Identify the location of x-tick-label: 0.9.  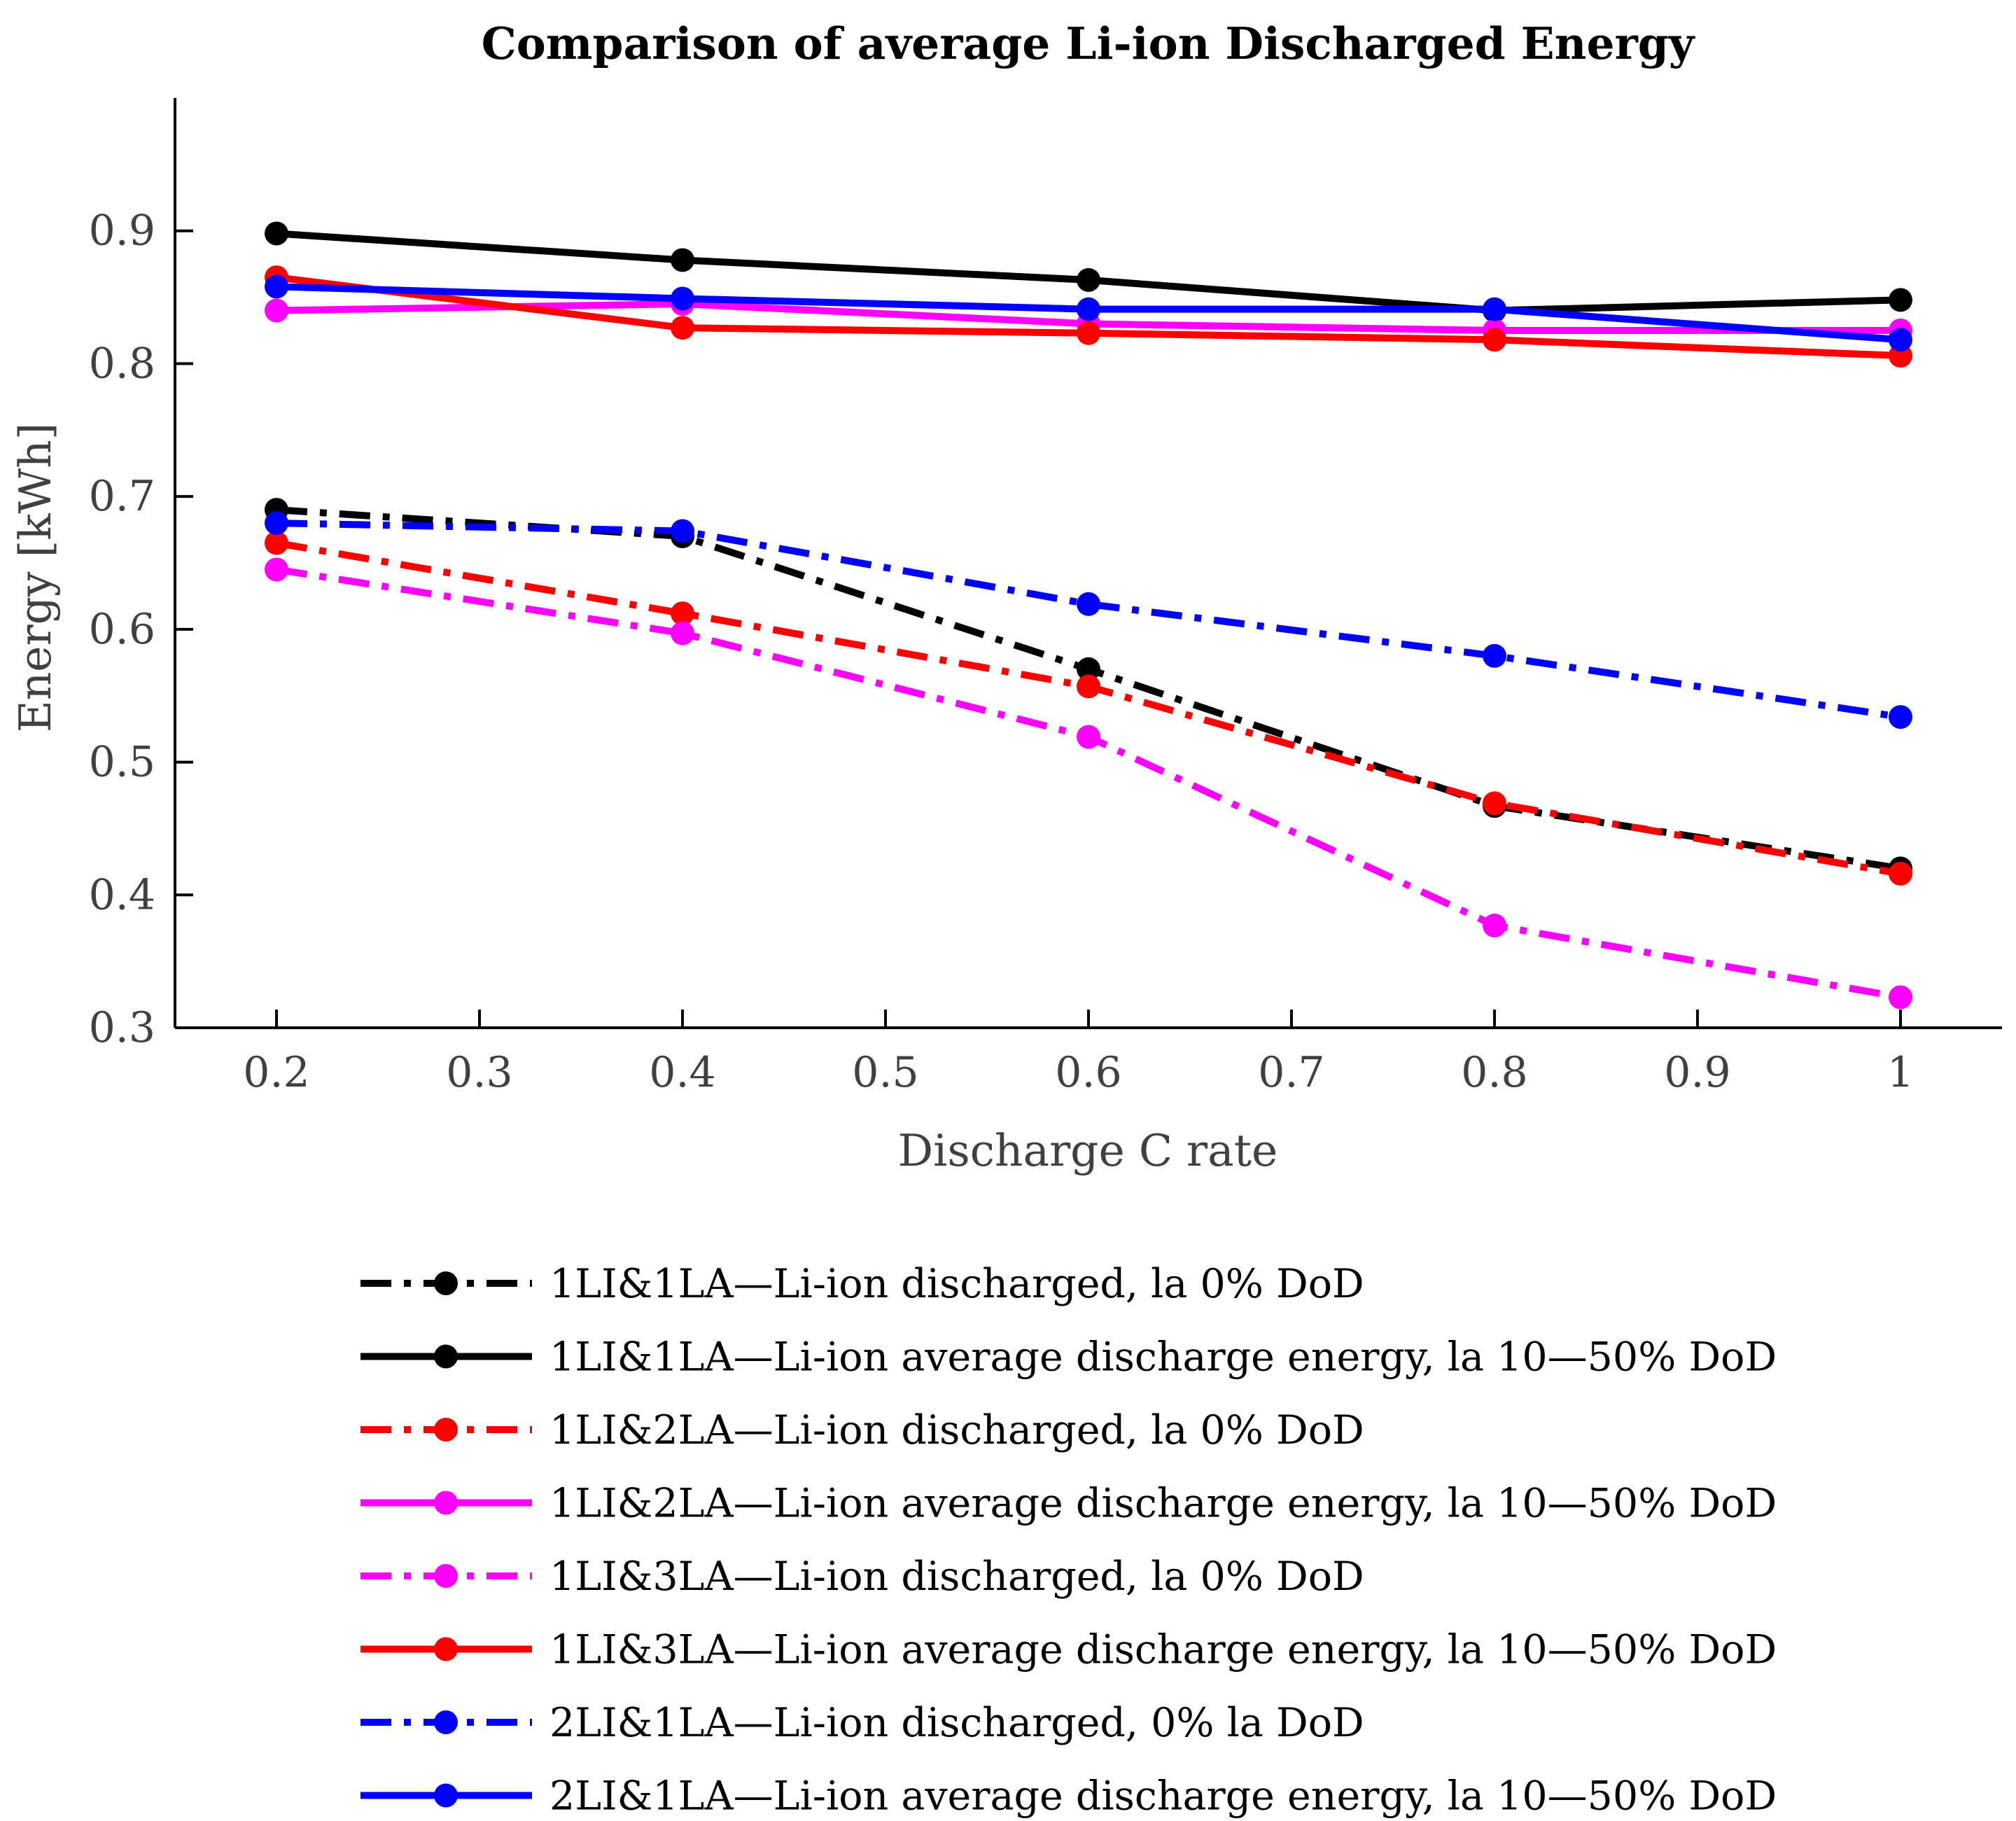
(1697, 1072).